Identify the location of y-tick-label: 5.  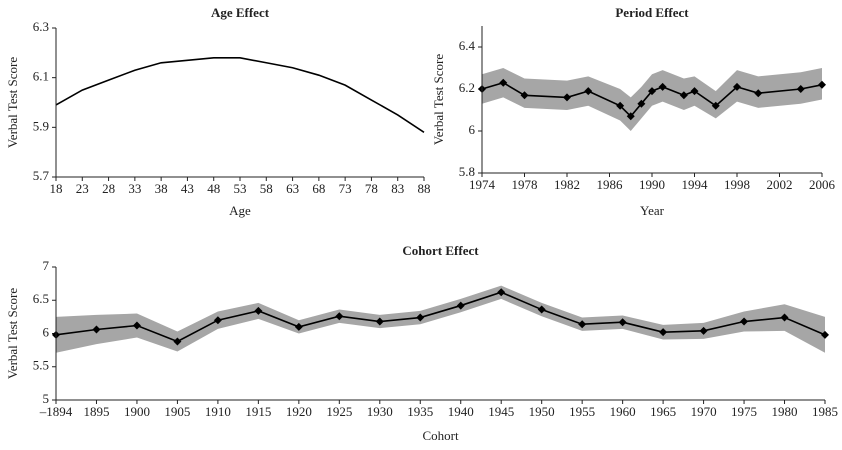
(46, 398).